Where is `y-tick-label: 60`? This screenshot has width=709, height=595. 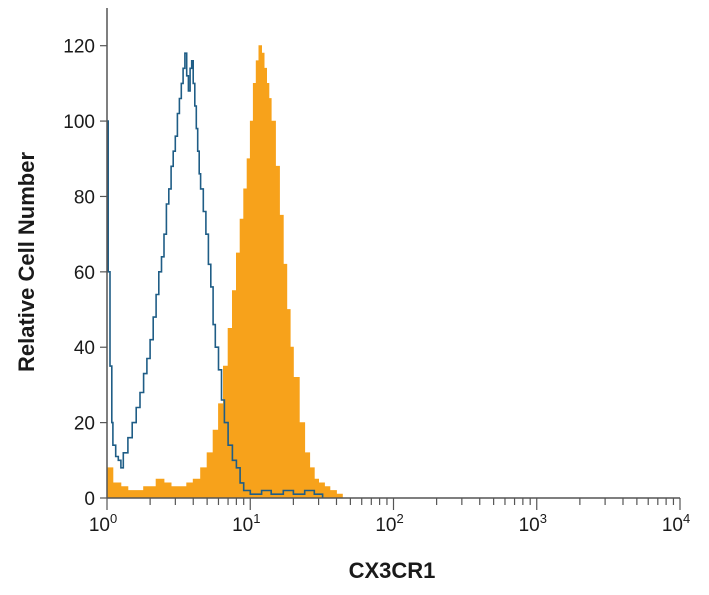 y-tick-label: 60 is located at coordinates (84, 273).